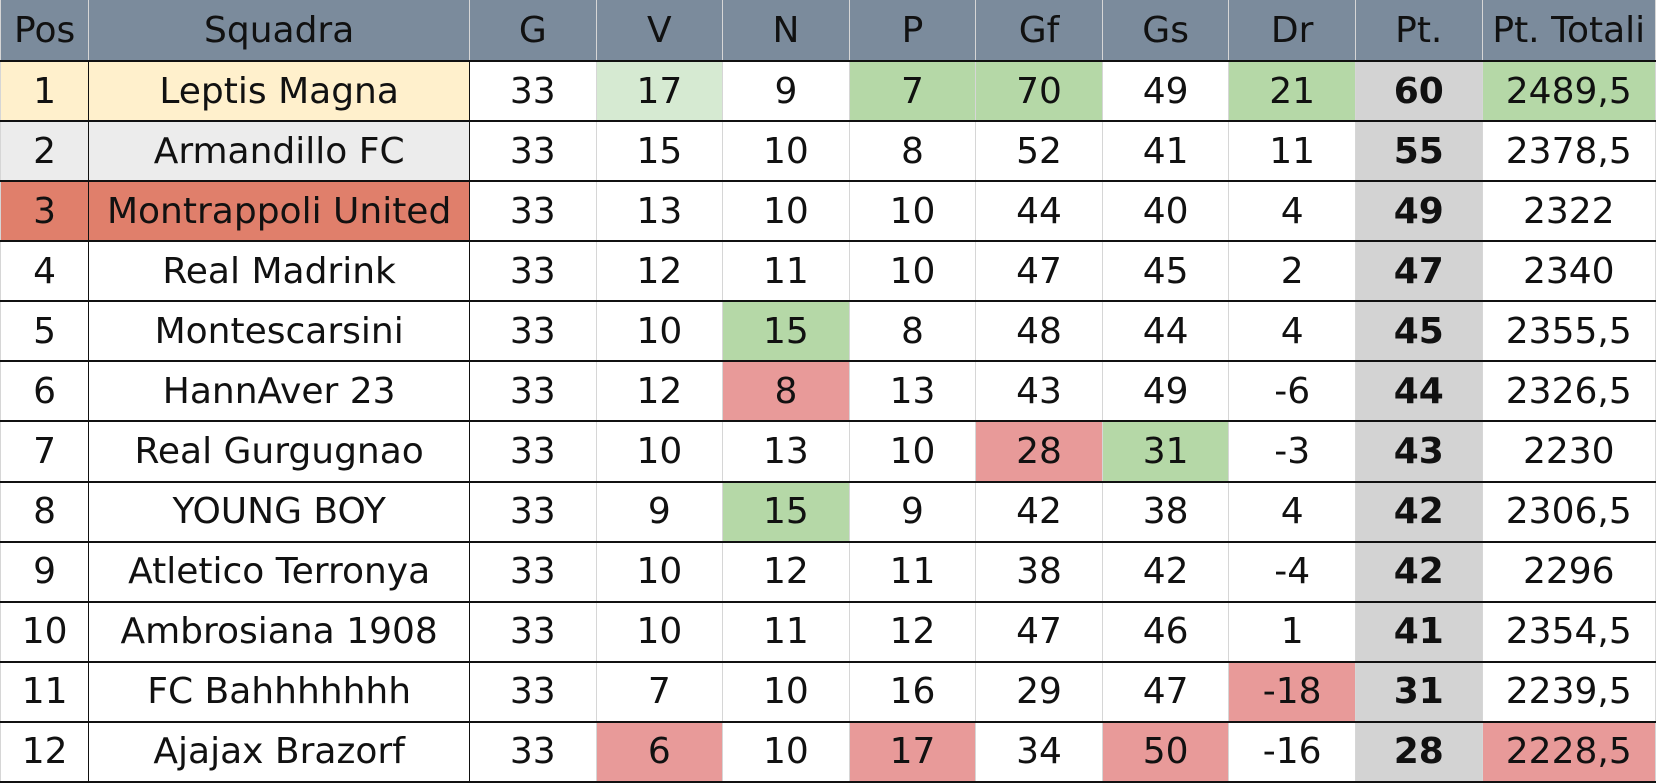 Image resolution: width=1656 pixels, height=783 pixels. I want to click on wins-cell: 9, so click(659, 512).